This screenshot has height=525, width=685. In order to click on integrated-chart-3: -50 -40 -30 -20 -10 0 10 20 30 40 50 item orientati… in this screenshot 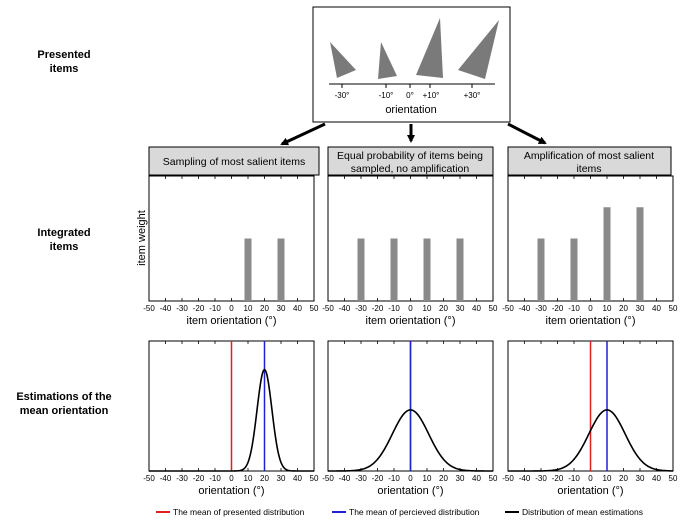, I will do `click(590, 251)`.